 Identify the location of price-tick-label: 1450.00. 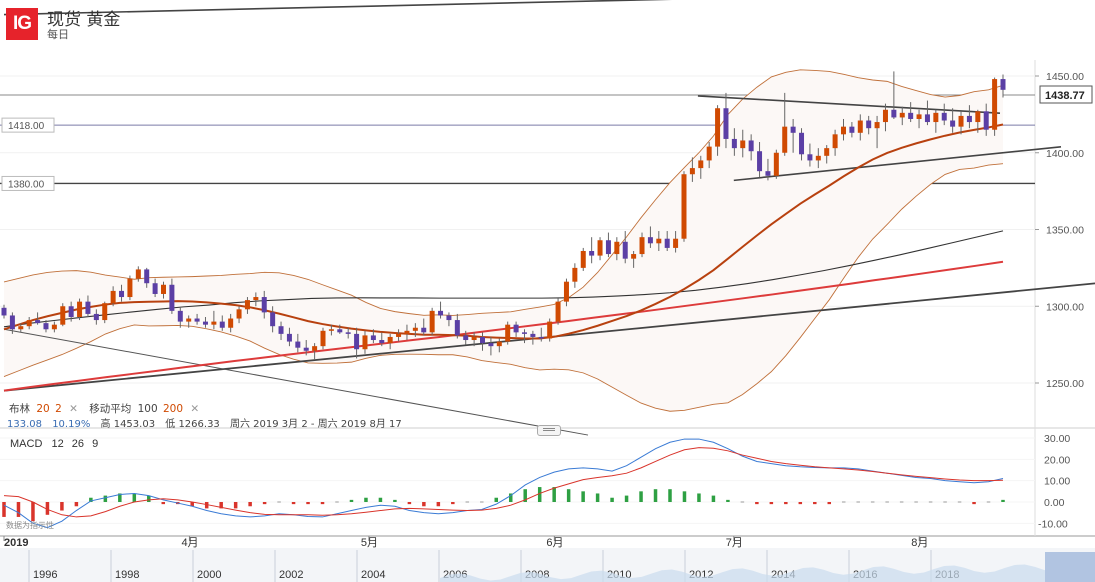
(1065, 77).